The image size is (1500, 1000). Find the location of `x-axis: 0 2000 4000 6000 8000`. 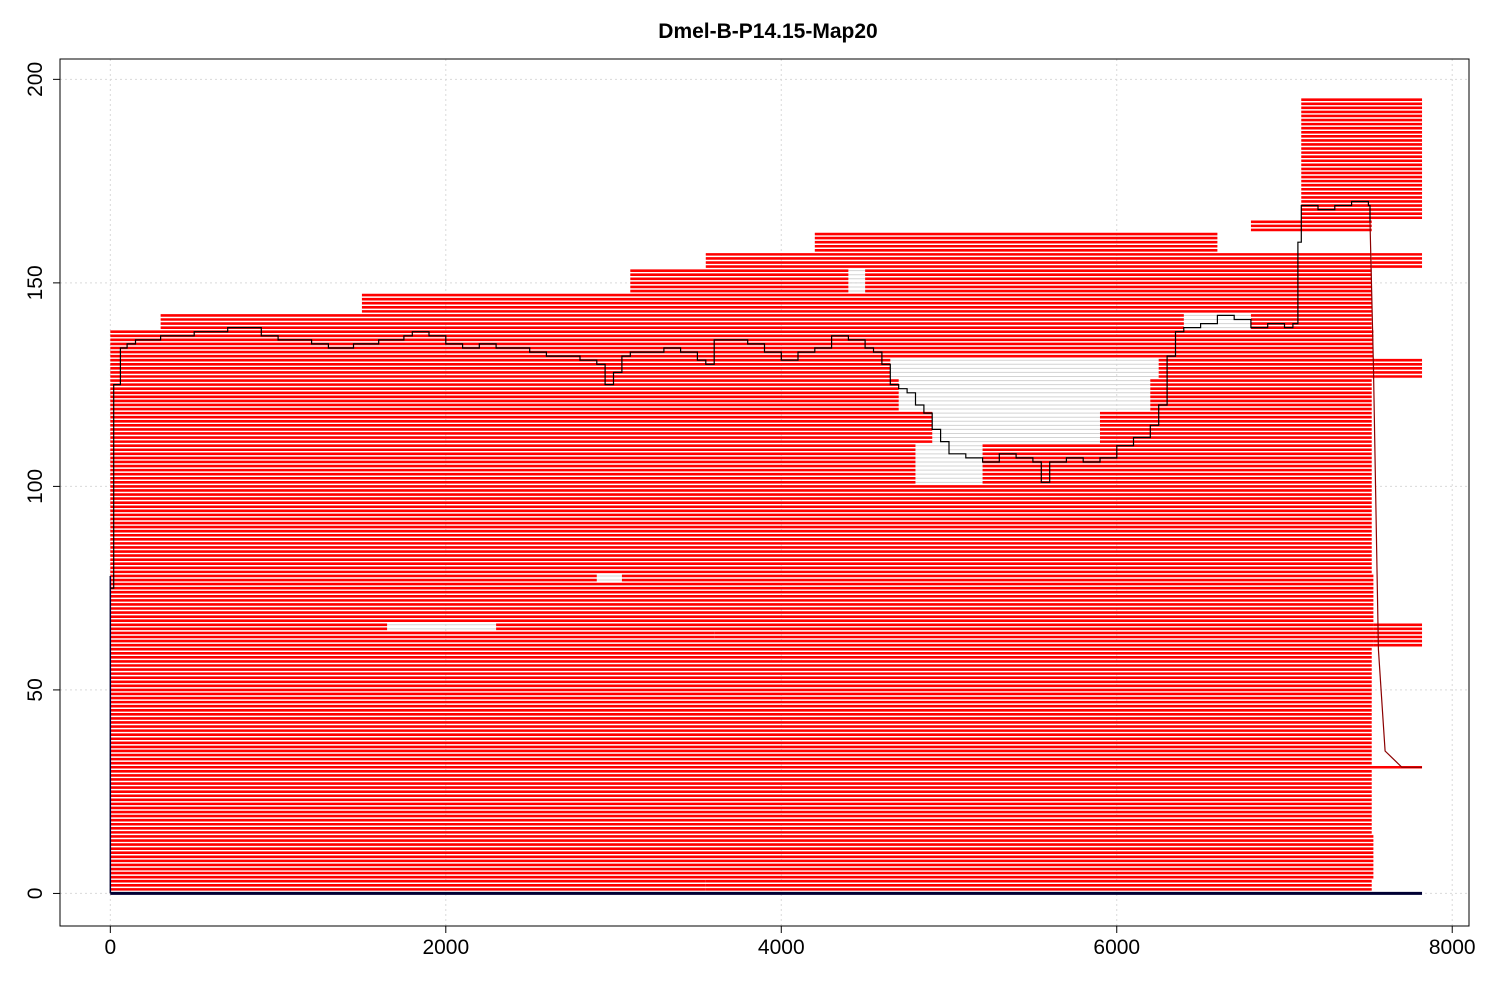

x-axis: 0 2000 4000 6000 8000 is located at coordinates (790, 942).